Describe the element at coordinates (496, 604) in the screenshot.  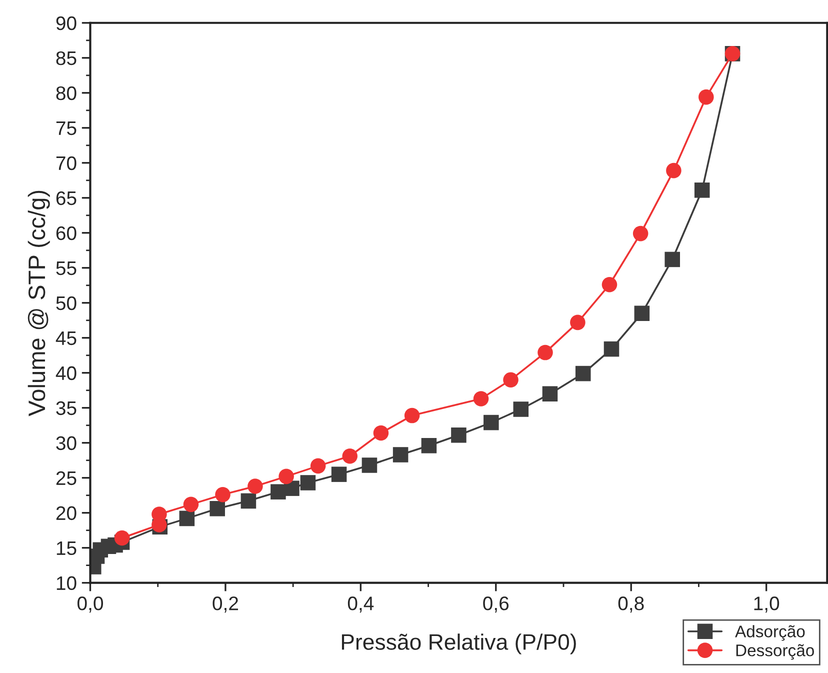
I see `x-tick-label: 0,6` at that location.